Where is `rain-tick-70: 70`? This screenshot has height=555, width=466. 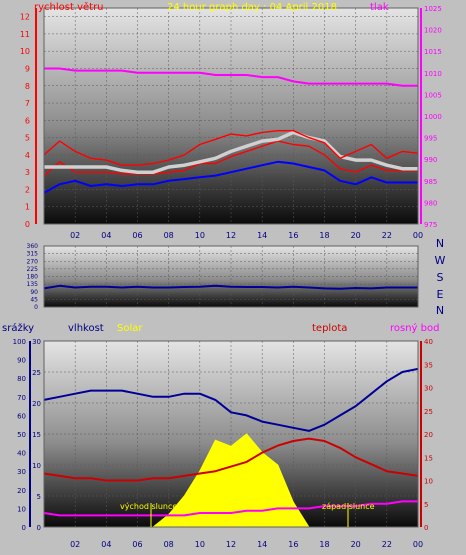
rain-tick-70: 70 is located at coordinates (21, 398).